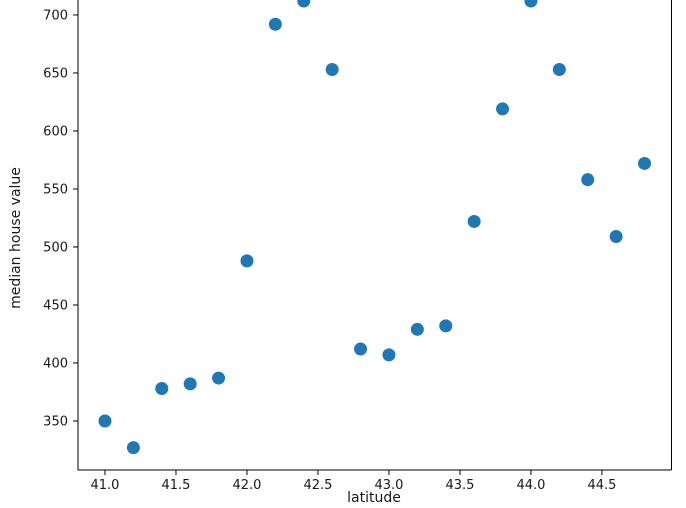 Image resolution: width=686 pixels, height=508 pixels. What do you see at coordinates (459, 485) in the screenshot?
I see `x-tick-label: 43.5` at bounding box center [459, 485].